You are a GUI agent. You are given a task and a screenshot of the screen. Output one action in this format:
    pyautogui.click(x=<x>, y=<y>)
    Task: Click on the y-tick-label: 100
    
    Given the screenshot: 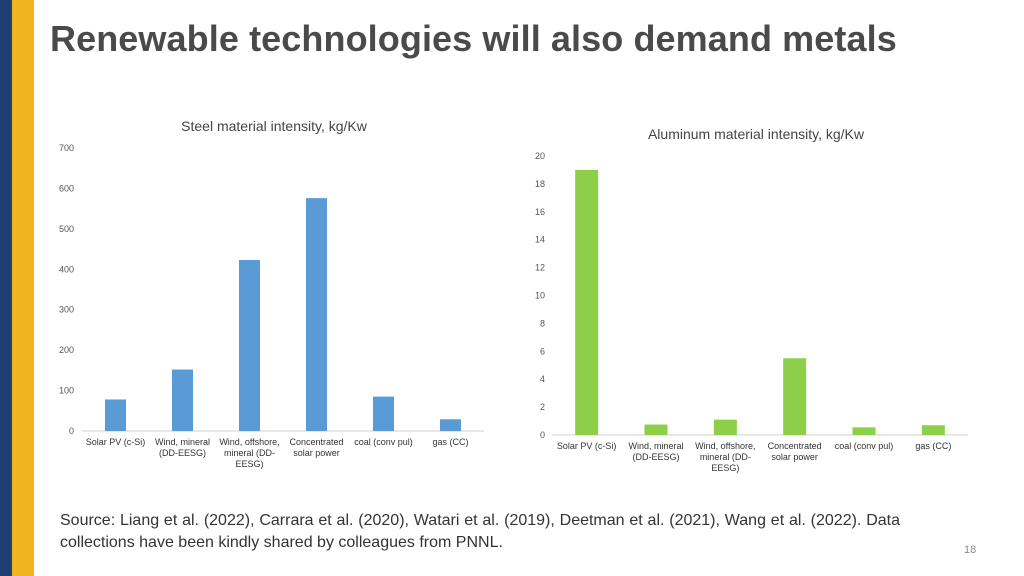 What is the action you would take?
    pyautogui.click(x=66, y=391)
    